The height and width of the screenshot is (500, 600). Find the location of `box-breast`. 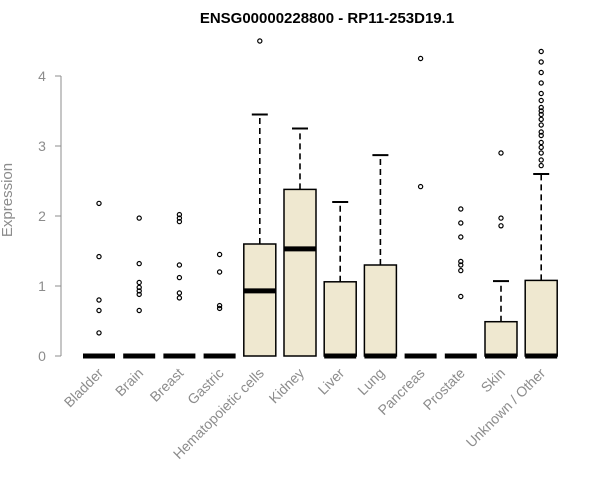

box-breast is located at coordinates (179, 285).